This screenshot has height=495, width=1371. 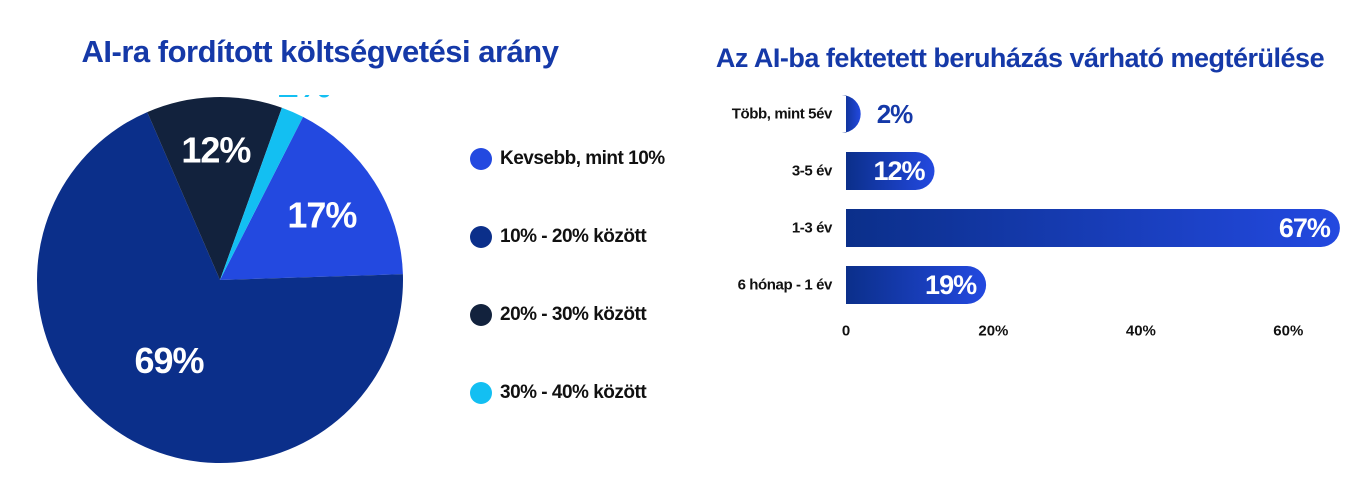 I want to click on legend-label: Kevsebb, mint 10%, so click(x=582, y=158).